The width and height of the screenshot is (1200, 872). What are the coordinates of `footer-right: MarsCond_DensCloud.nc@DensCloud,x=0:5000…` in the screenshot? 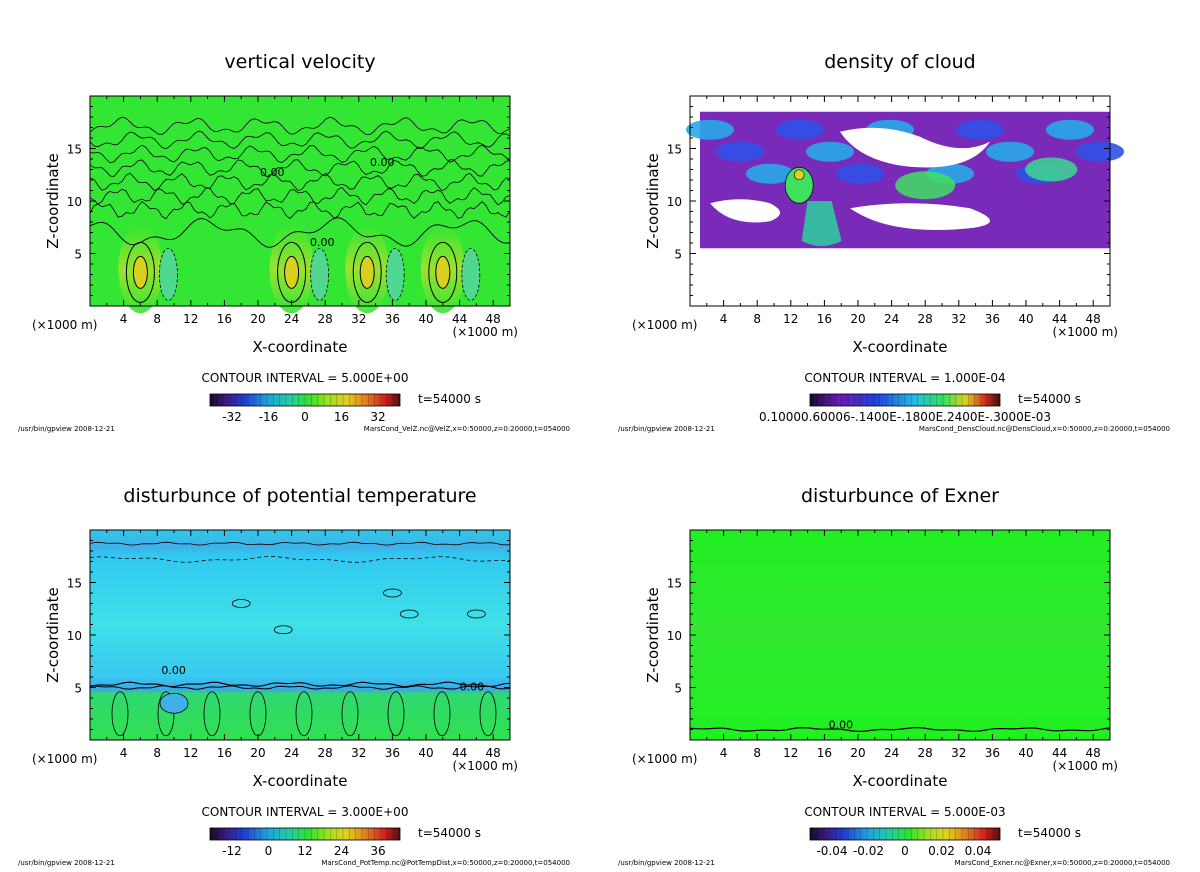 It's located at (1044, 429).